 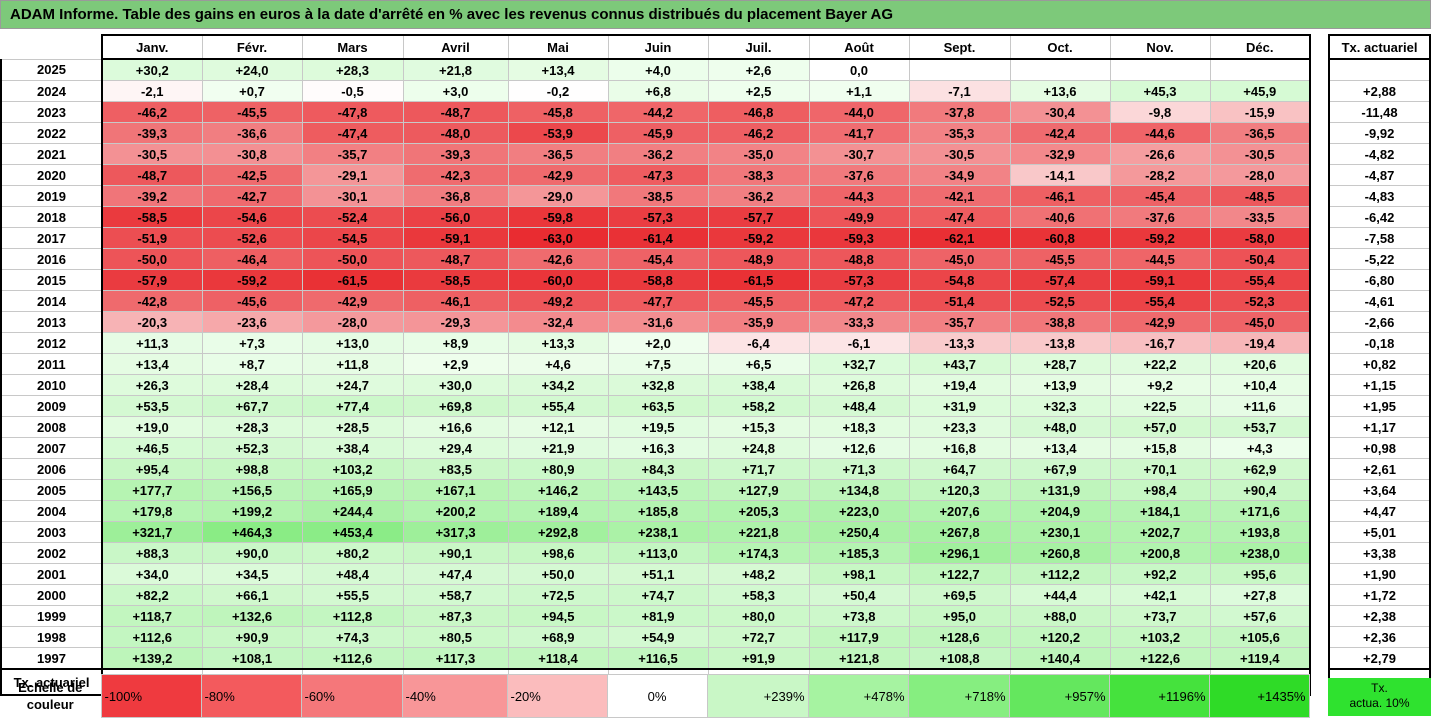 What do you see at coordinates (1379, 616) in the screenshot?
I see `rate-cell: +2,38` at bounding box center [1379, 616].